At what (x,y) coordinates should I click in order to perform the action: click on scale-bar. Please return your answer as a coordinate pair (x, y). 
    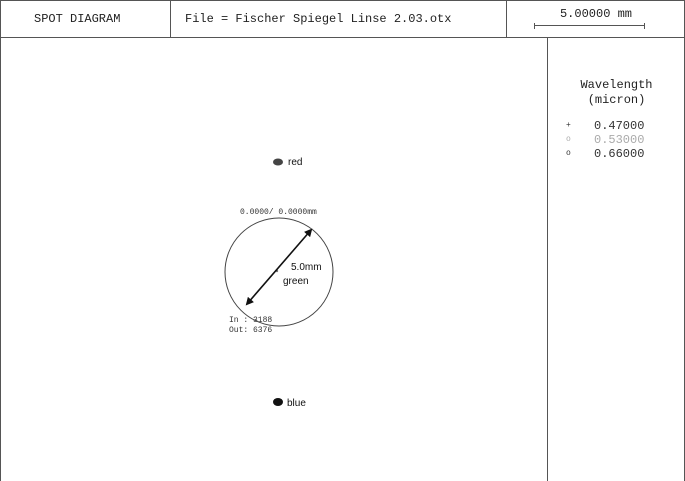
    Looking at the image, I should click on (589, 26).